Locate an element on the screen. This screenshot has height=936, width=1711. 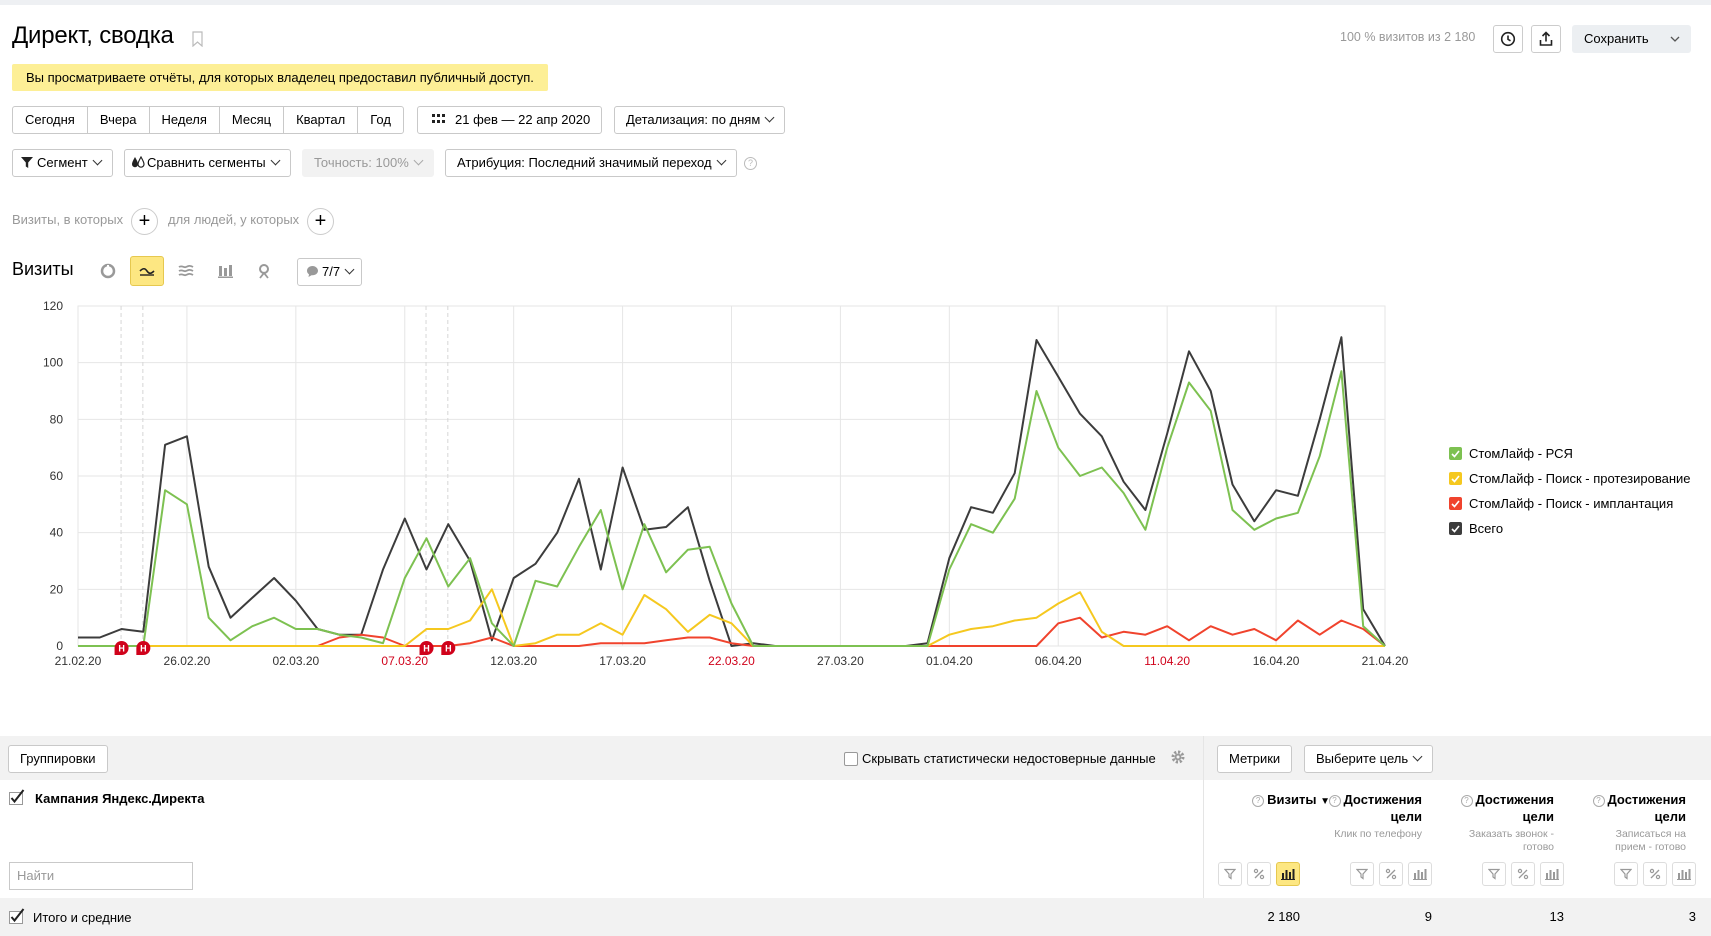
y-tick-label: 0 is located at coordinates (59, 646).